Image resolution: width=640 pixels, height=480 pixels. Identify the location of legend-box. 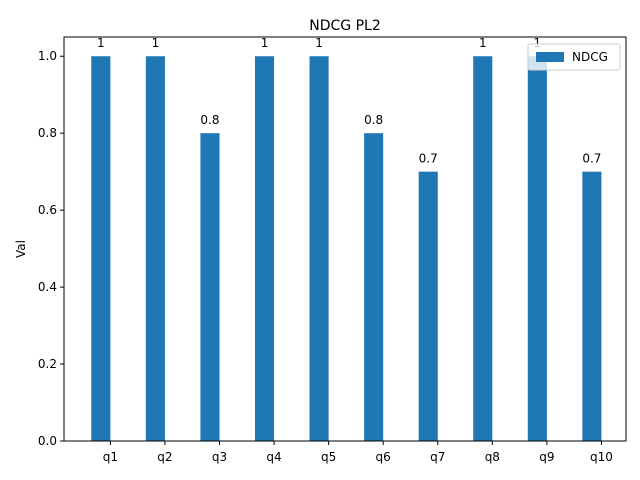
(574, 57).